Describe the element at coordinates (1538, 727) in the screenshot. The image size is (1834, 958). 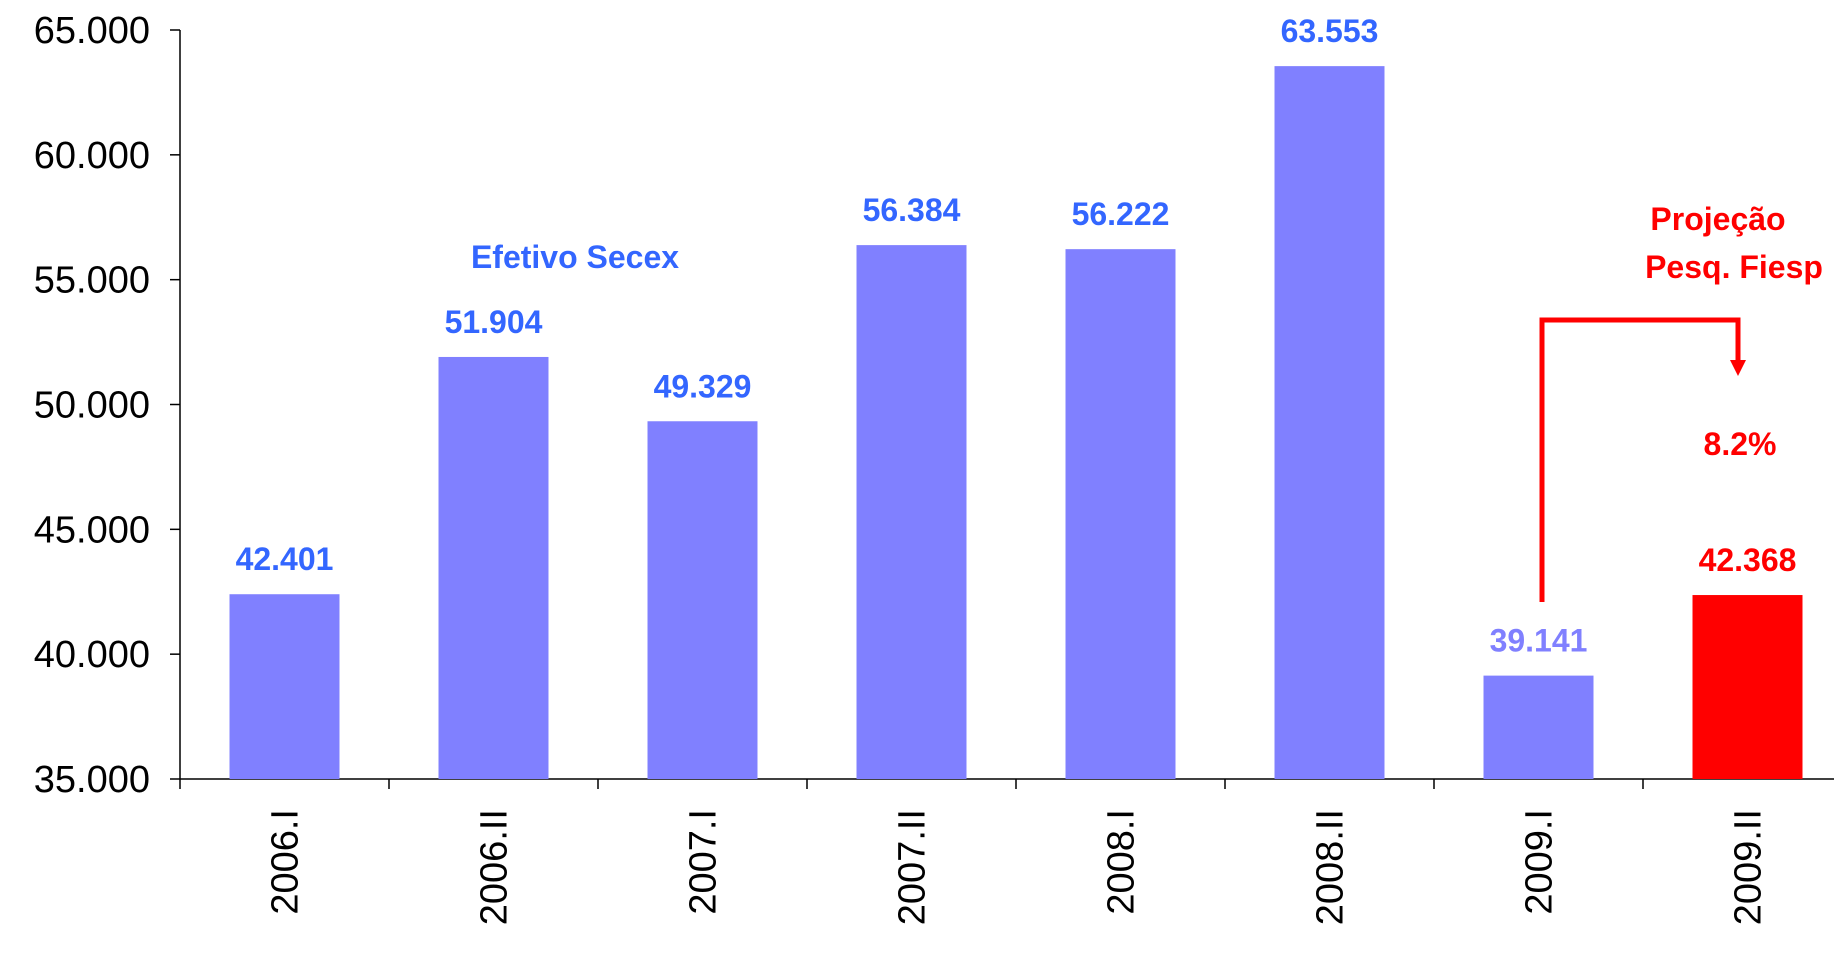
I see `bar-2009.I` at that location.